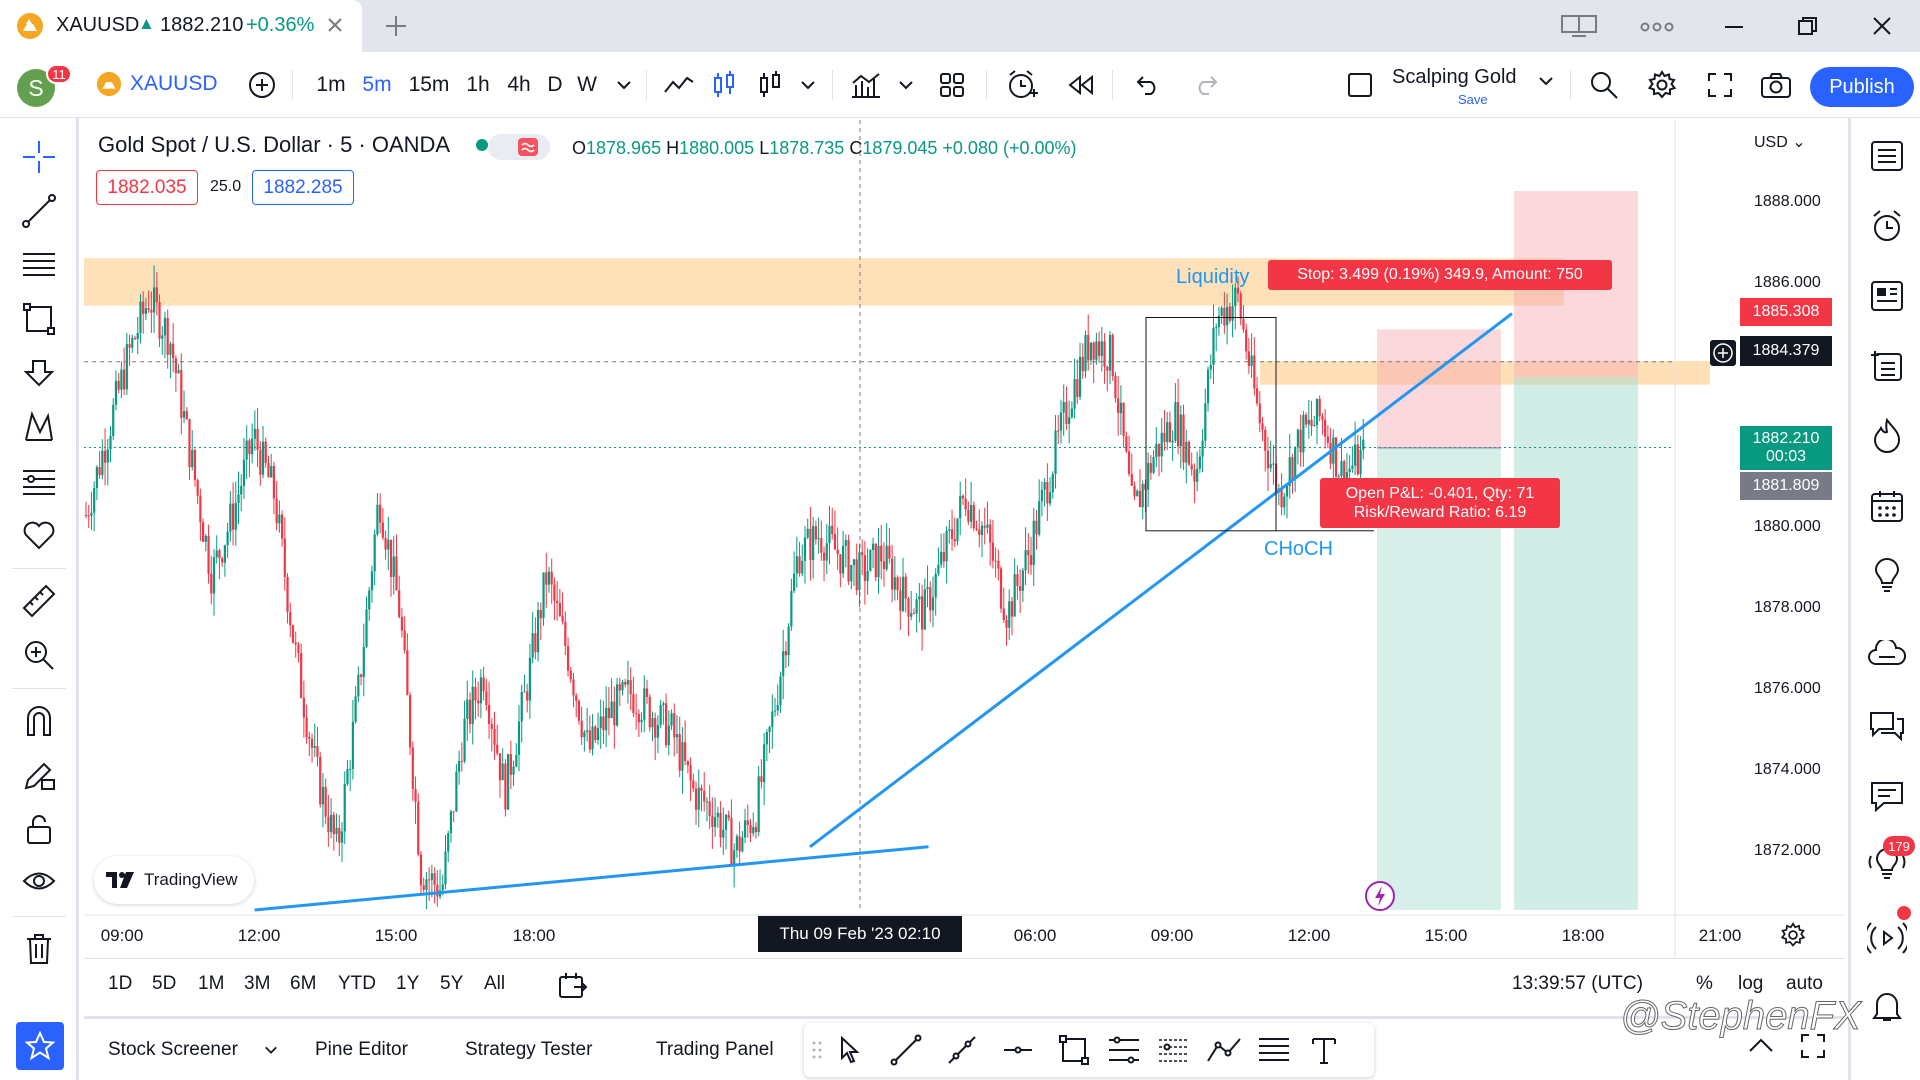  Describe the element at coordinates (257, 983) in the screenshot. I see `range-3m: 3M` at that location.